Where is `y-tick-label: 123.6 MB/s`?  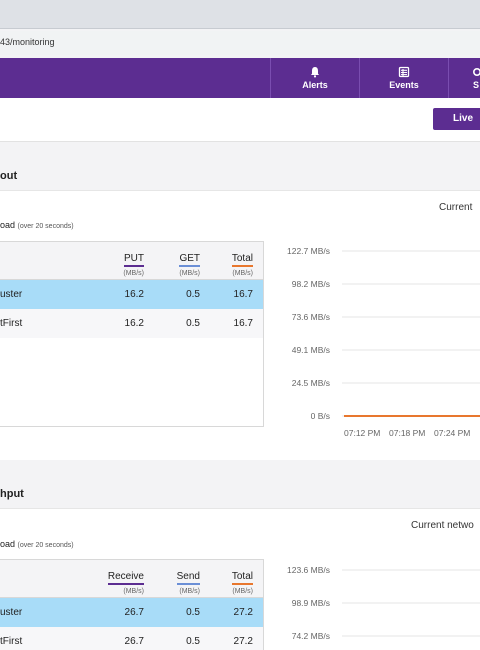
y-tick-label: 123.6 MB/s is located at coordinates (308, 570).